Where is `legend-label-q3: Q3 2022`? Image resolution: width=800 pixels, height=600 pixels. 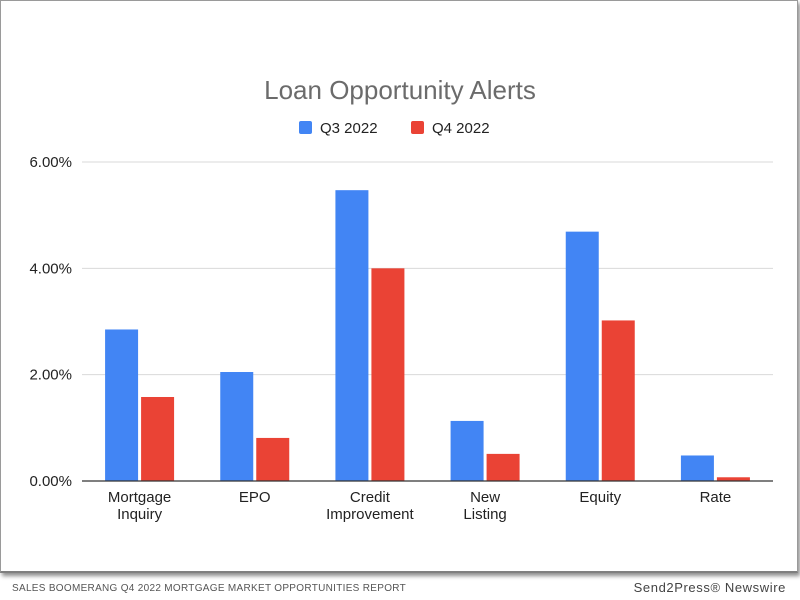 legend-label-q3: Q3 2022 is located at coordinates (349, 128).